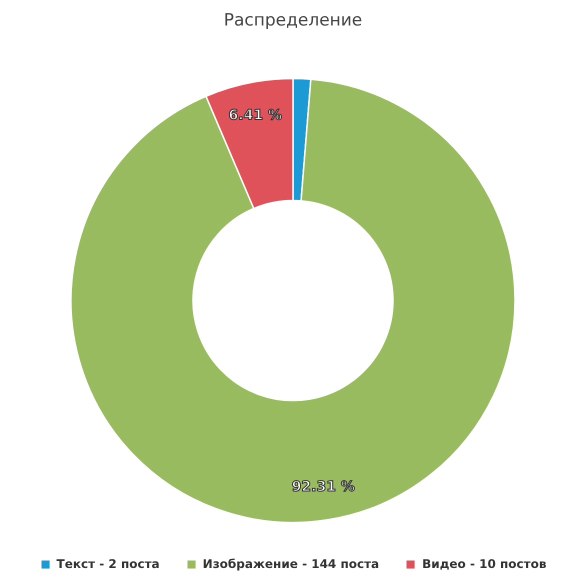 The height and width of the screenshot is (573, 585). I want to click on chart-title: Распределение, so click(293, 20).